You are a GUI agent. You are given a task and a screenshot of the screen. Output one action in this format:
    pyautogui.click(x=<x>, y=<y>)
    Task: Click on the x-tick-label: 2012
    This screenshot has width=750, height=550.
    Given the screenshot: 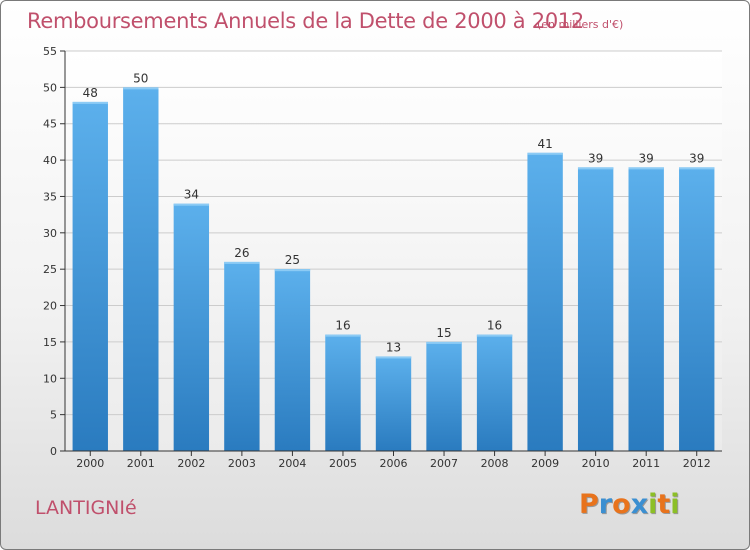 What is the action you would take?
    pyautogui.click(x=697, y=463)
    